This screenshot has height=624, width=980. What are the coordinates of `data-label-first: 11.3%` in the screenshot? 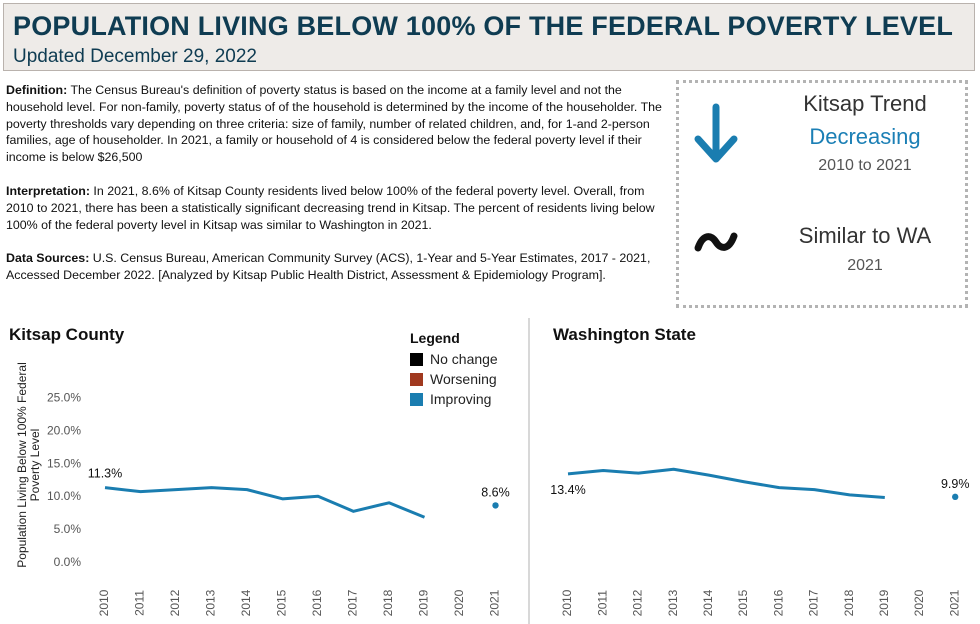 It's located at (105, 474).